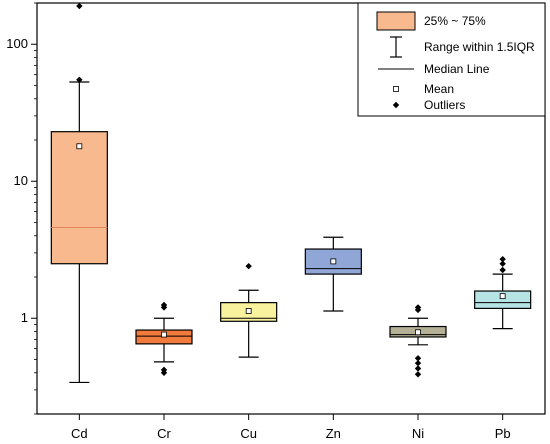  What do you see at coordinates (418, 433) in the screenshot?
I see `x-tick-label: Ni` at bounding box center [418, 433].